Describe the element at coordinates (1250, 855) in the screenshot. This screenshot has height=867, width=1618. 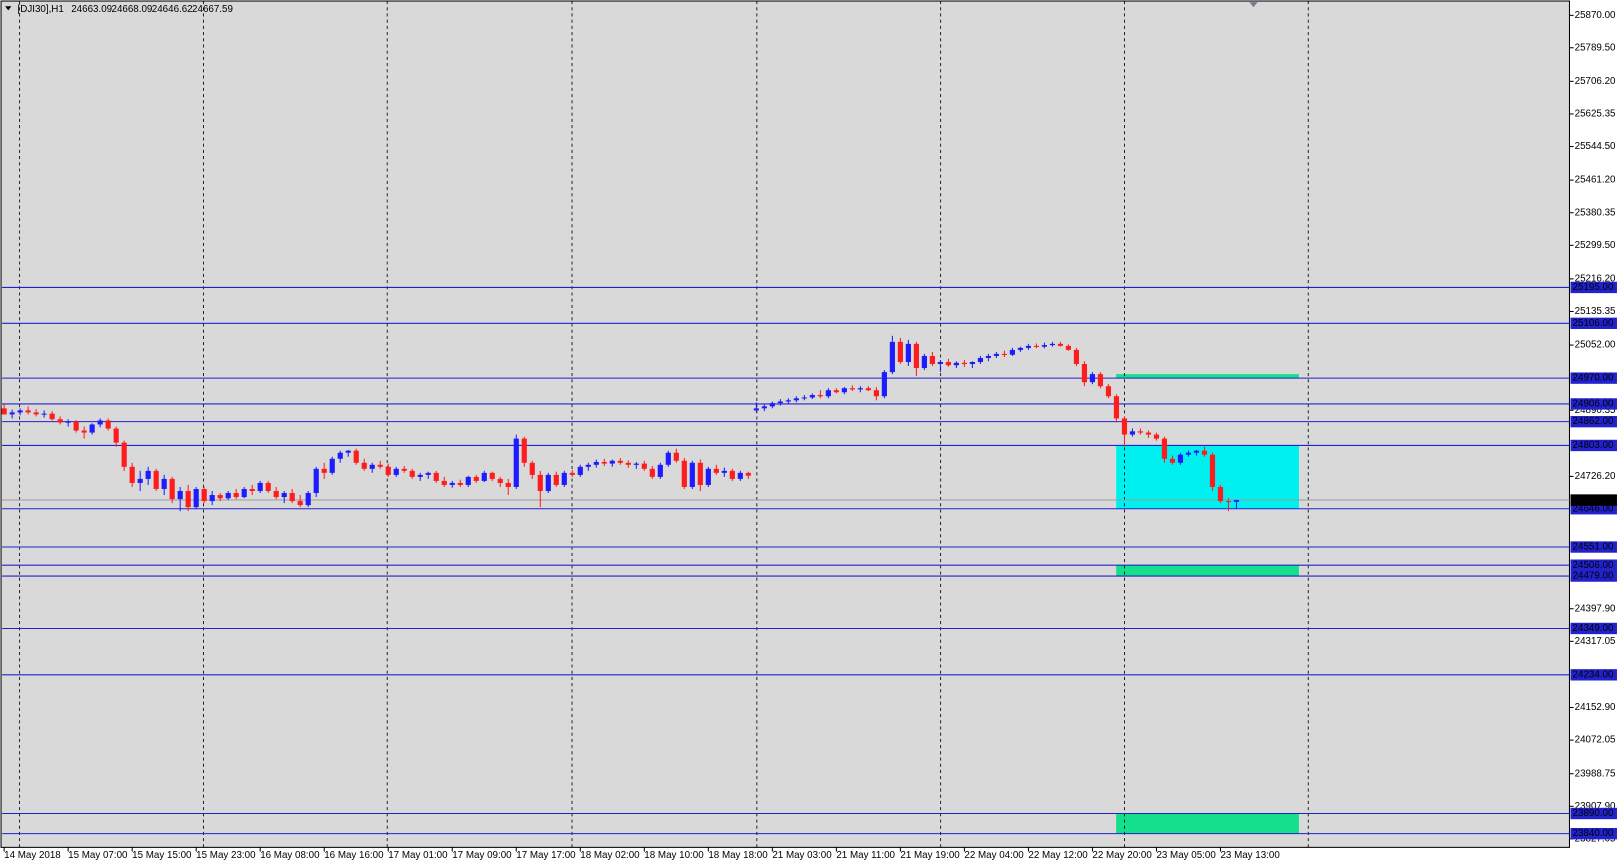
I see `x-tick-label: 23 May 13:00` at that location.